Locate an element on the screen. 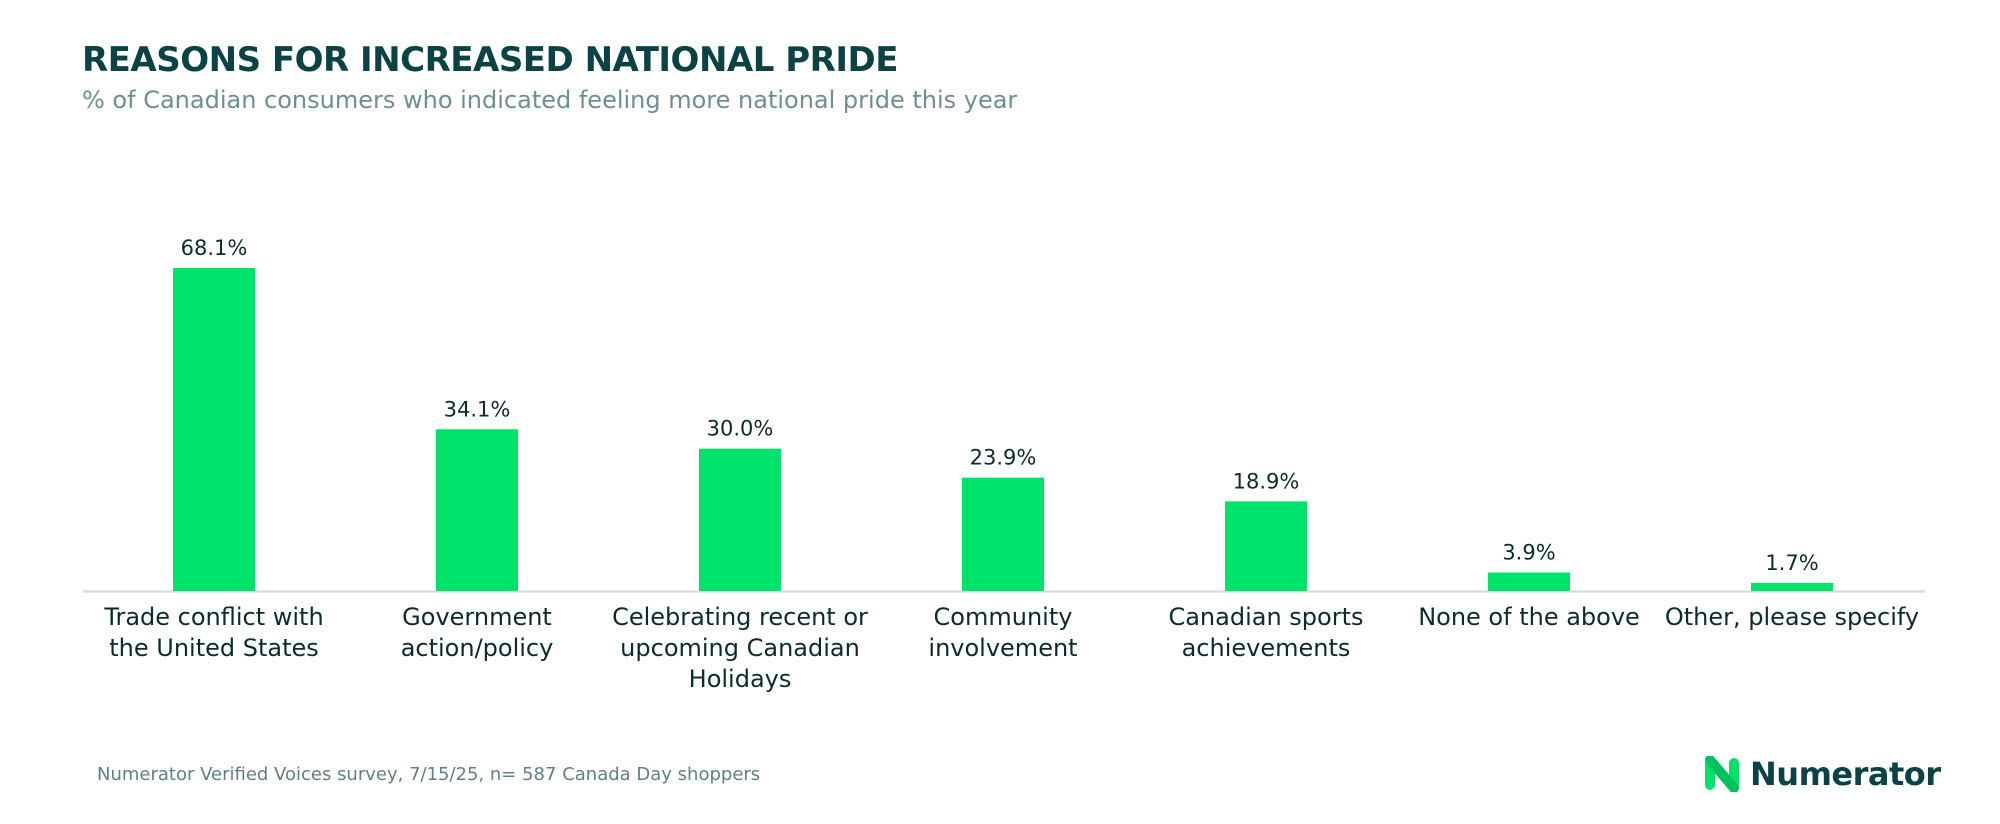 The width and height of the screenshot is (2000, 824). data-label: 18.9% is located at coordinates (1266, 481).